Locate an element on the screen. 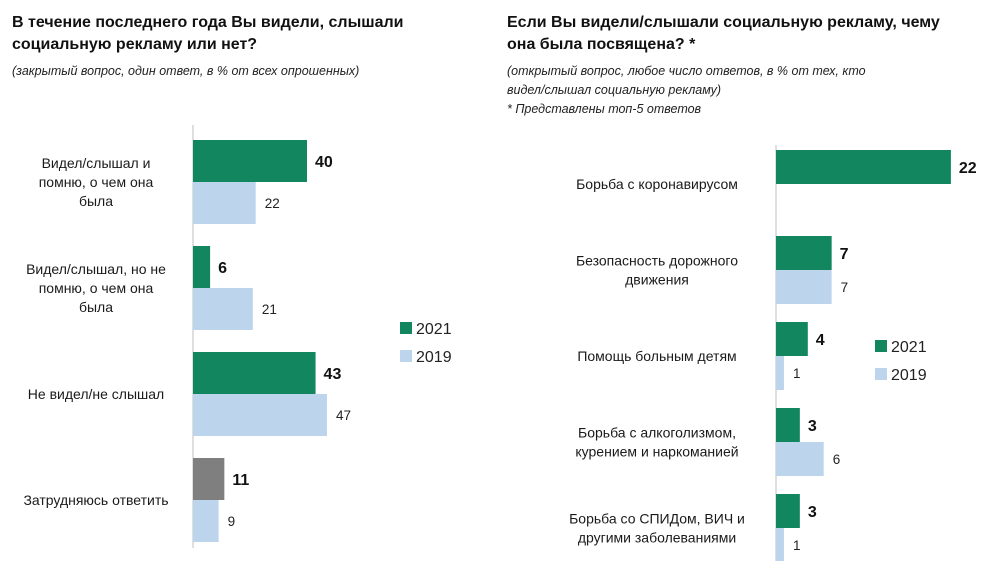 This screenshot has height=561, width=991. data-label-2019: 7 is located at coordinates (845, 287).